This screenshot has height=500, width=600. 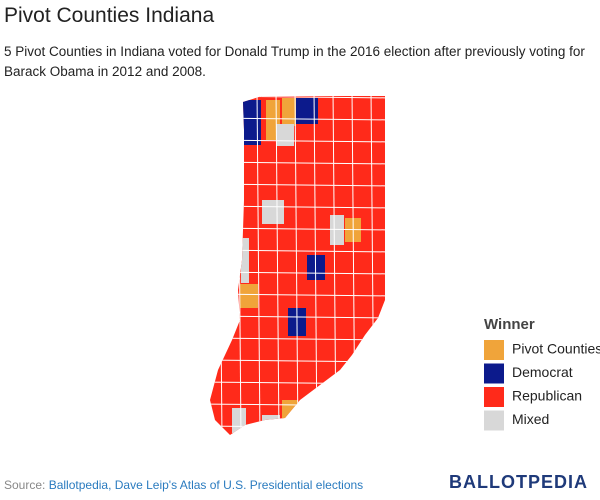 What do you see at coordinates (109, 15) in the screenshot?
I see `title: Pivot Counties Indiana` at bounding box center [109, 15].